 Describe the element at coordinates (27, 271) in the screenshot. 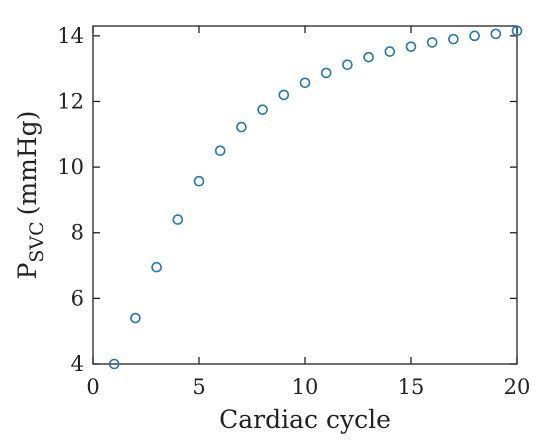

I see `y-axis-label-main: P` at that location.